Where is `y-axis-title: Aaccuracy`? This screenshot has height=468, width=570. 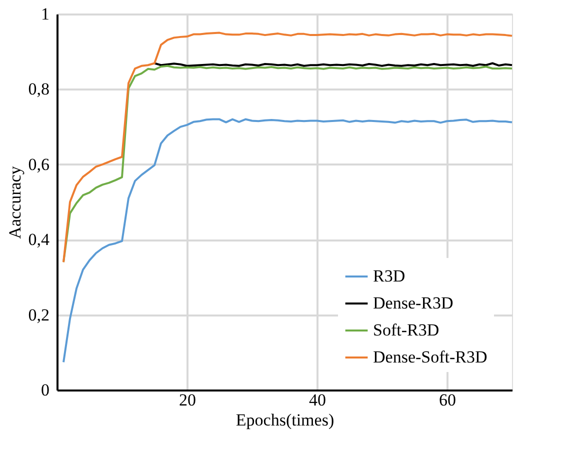 y-axis-title: Aaccuracy is located at coordinates (14, 202).